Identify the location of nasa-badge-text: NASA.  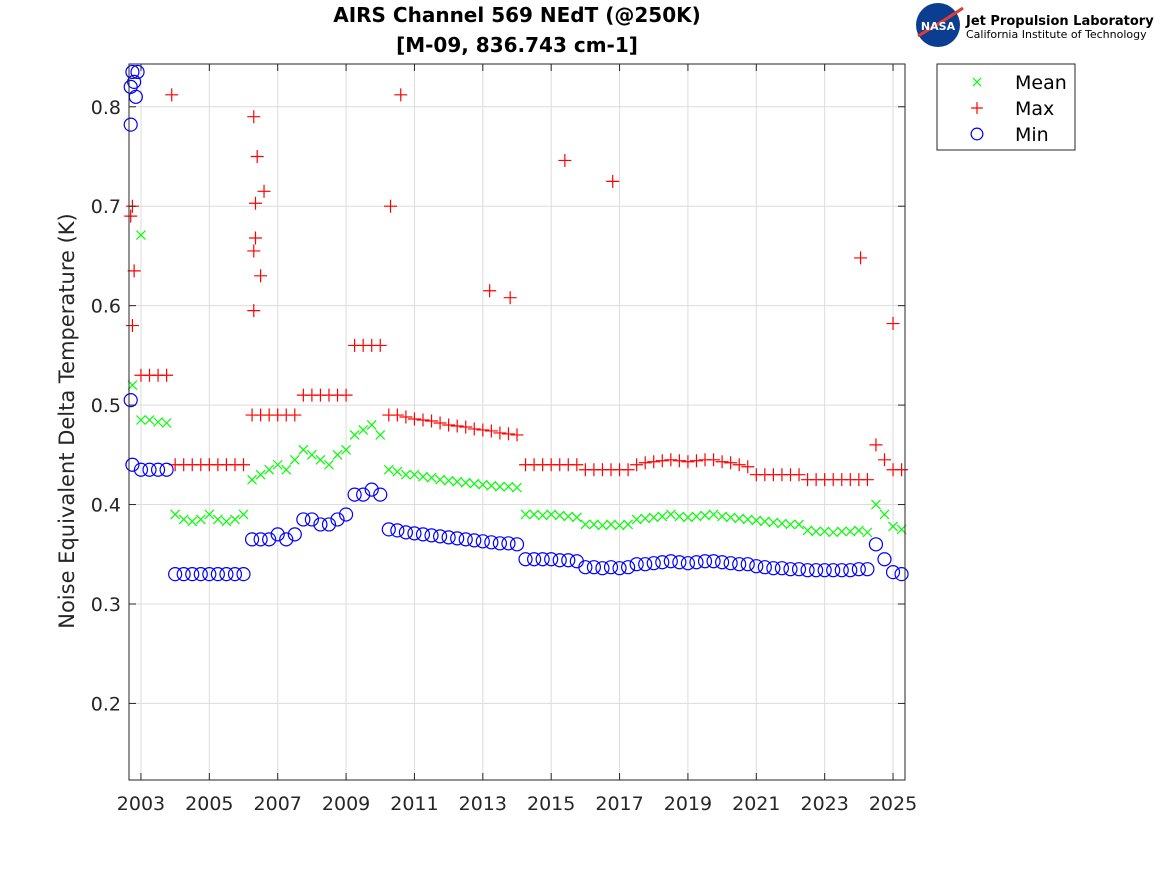
(938, 26).